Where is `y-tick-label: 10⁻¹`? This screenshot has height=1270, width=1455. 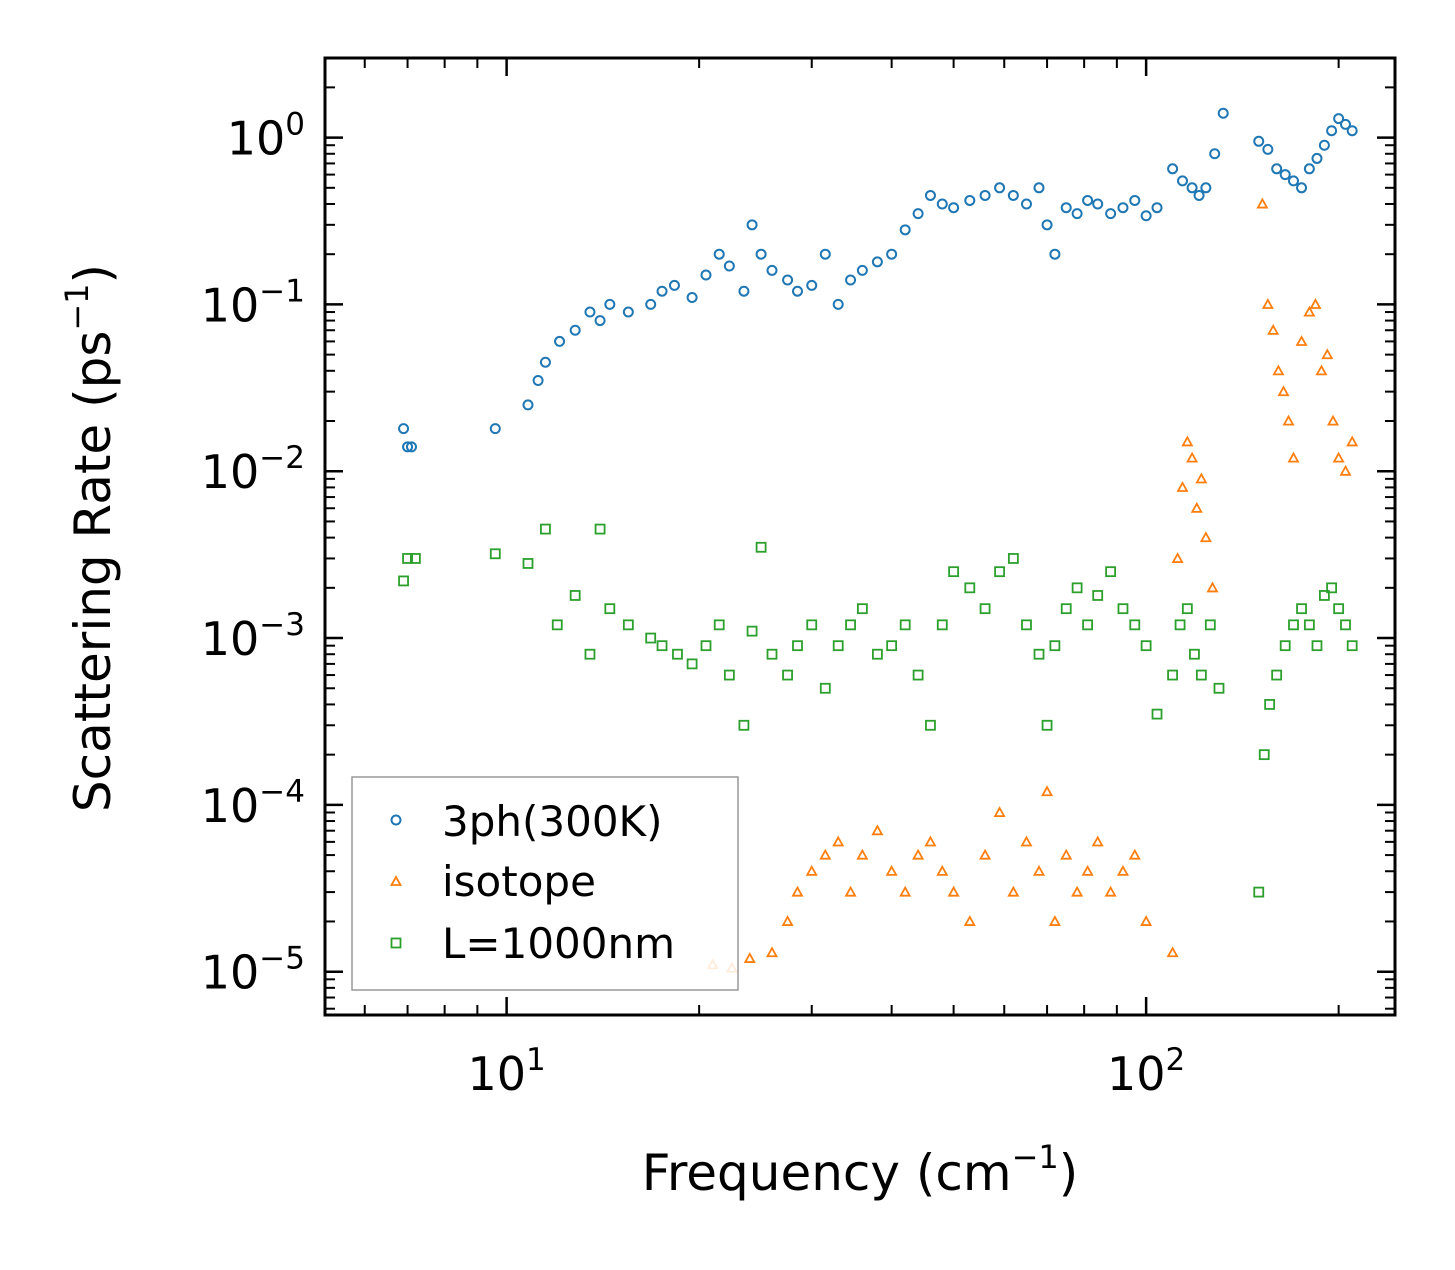
y-tick-label: 10⁻¹ is located at coordinates (253, 302).